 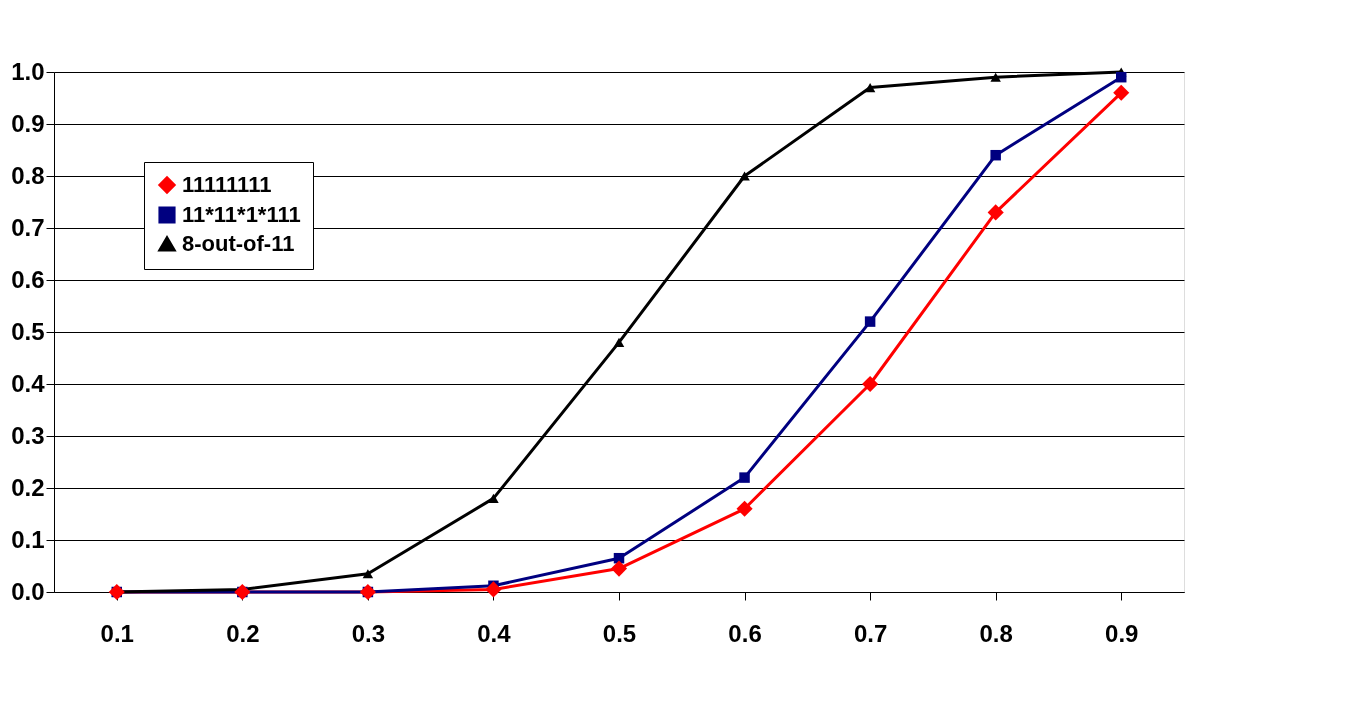 What do you see at coordinates (243, 633) in the screenshot?
I see `x-tick-label: 0.2` at bounding box center [243, 633].